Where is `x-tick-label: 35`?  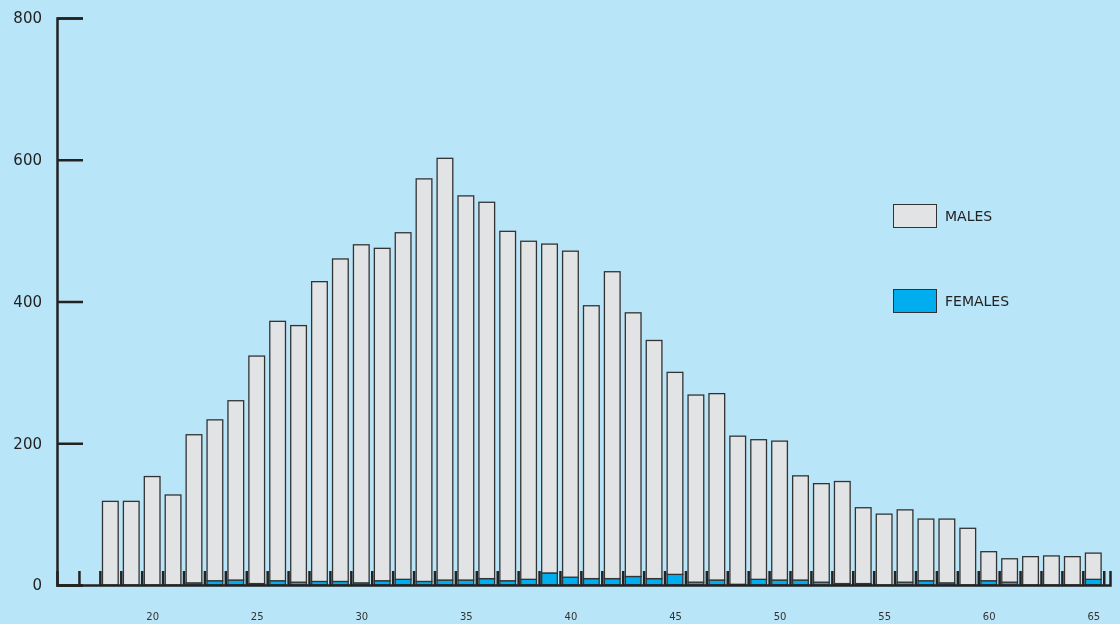
x-tick-label: 35 is located at coordinates (466, 617).